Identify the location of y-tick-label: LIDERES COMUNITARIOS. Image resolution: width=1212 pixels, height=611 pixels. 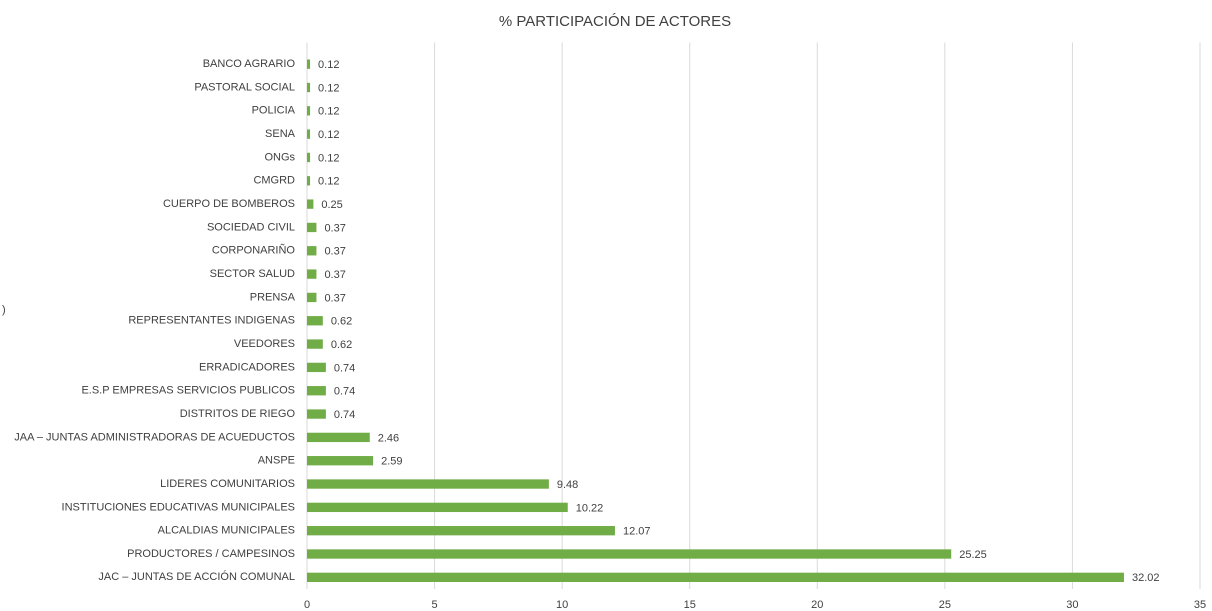
(227, 484).